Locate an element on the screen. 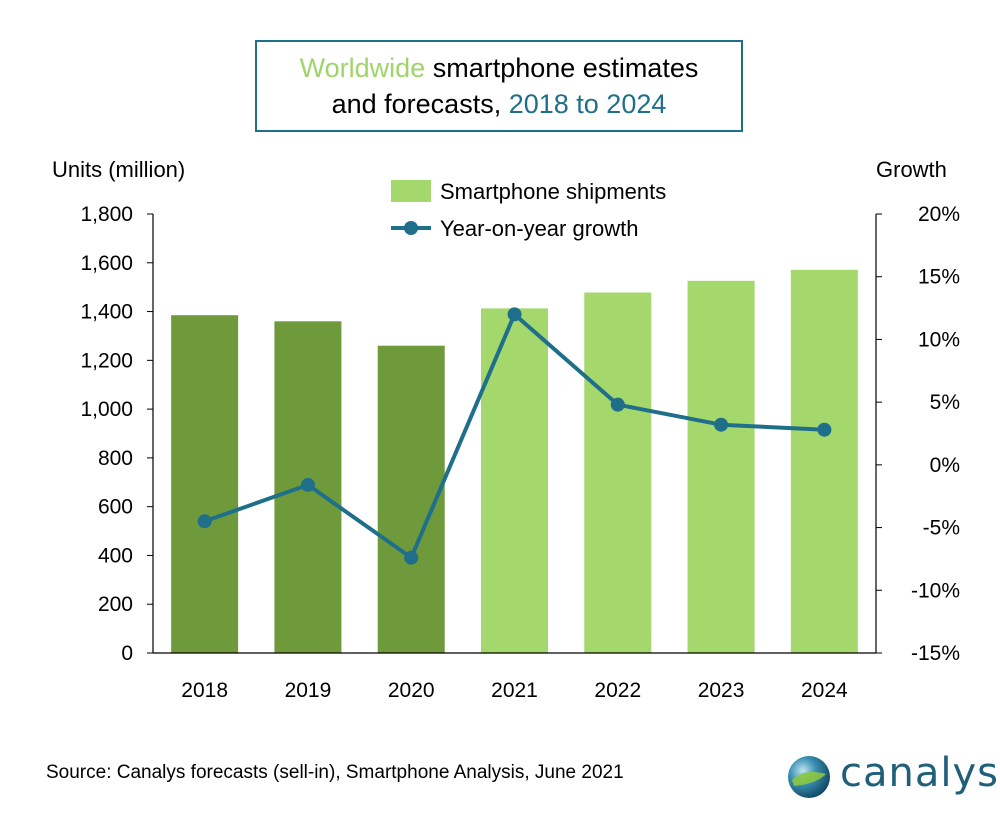 The width and height of the screenshot is (1000, 822). legend-label-shipments: Smartphone shipments is located at coordinates (553, 191).